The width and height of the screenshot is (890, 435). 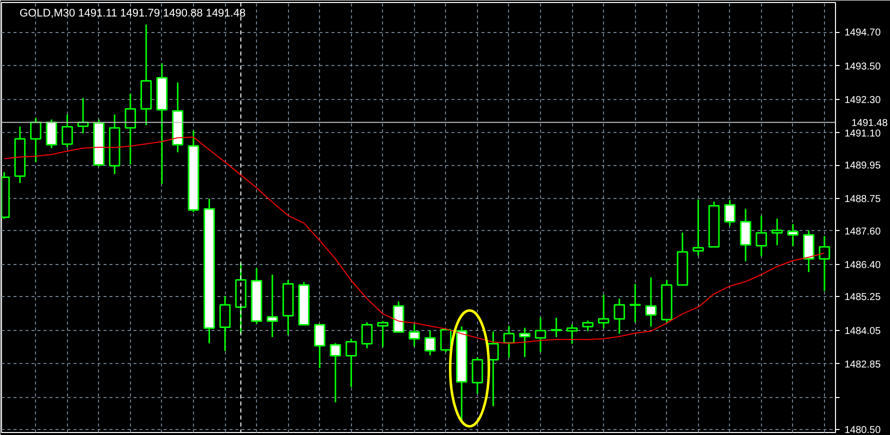 What do you see at coordinates (863, 331) in the screenshot?
I see `y-tick-label: 1484.05` at bounding box center [863, 331].